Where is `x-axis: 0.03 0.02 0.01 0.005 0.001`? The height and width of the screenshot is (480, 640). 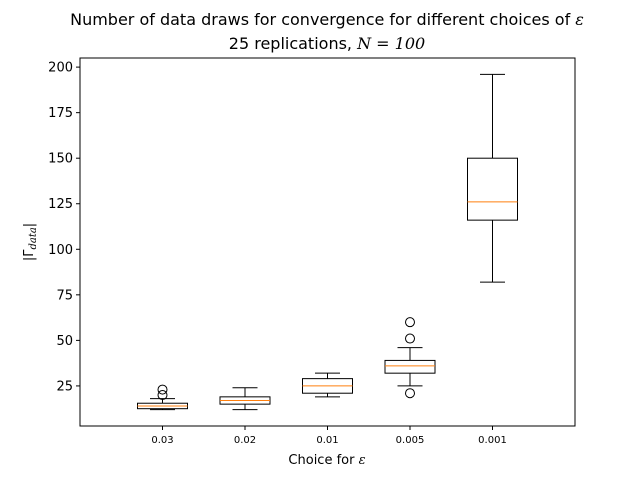
x-axis: 0.03 0.02 0.01 0.005 0.001 is located at coordinates (329, 436).